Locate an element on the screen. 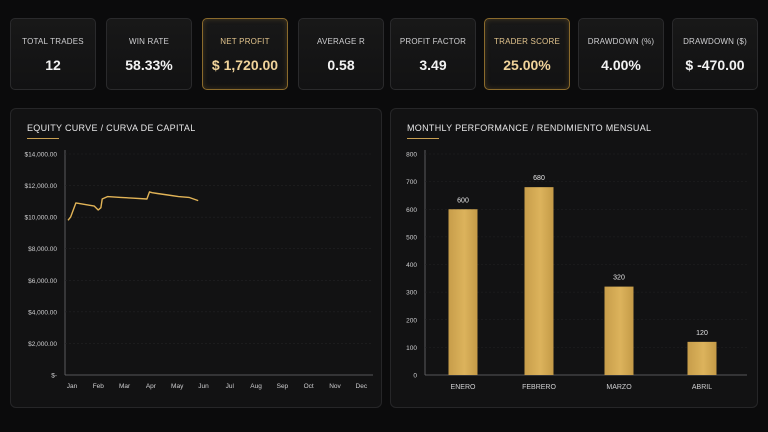 The height and width of the screenshot is (432, 768). kpi-value: 12 is located at coordinates (53, 65).